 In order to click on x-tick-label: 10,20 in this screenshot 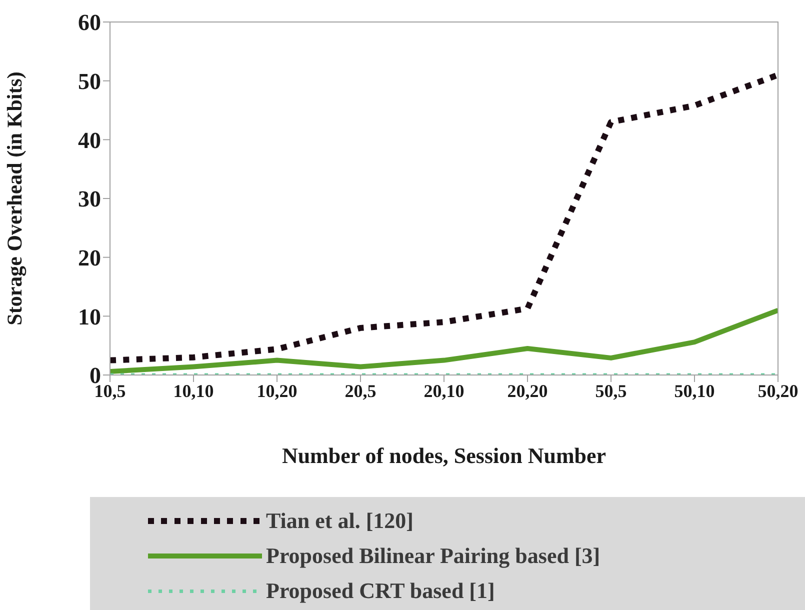, I will do `click(277, 390)`.